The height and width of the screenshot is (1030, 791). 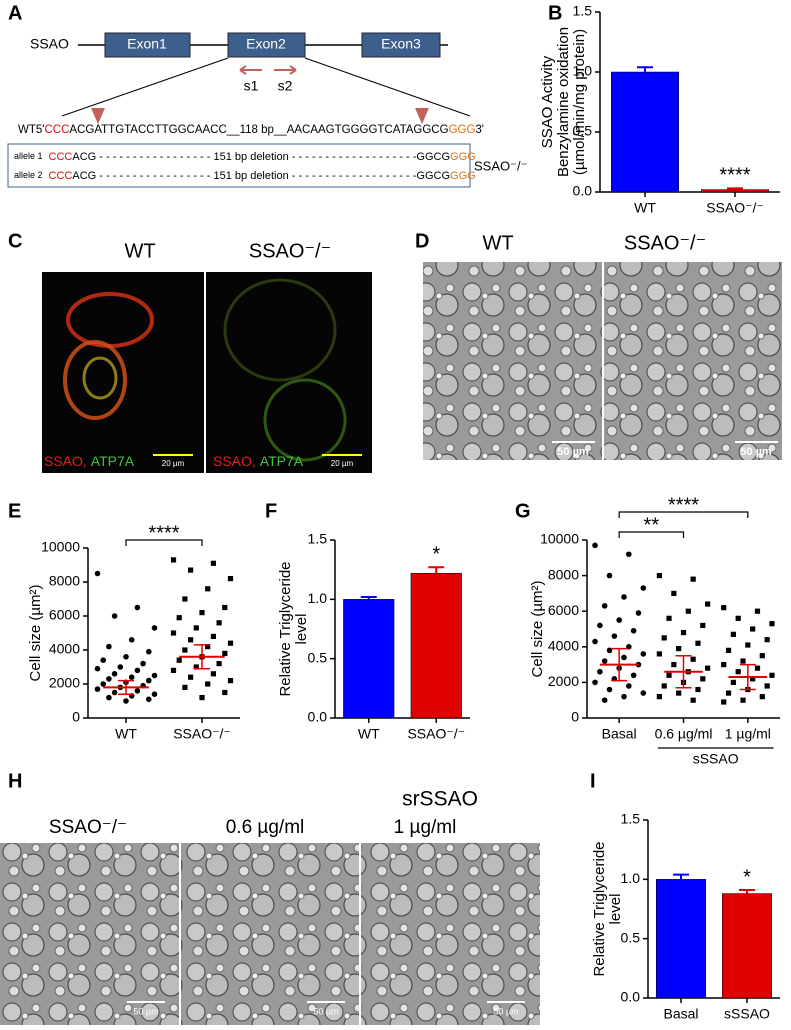 I want to click on panel-label: B, so click(x=555, y=13).